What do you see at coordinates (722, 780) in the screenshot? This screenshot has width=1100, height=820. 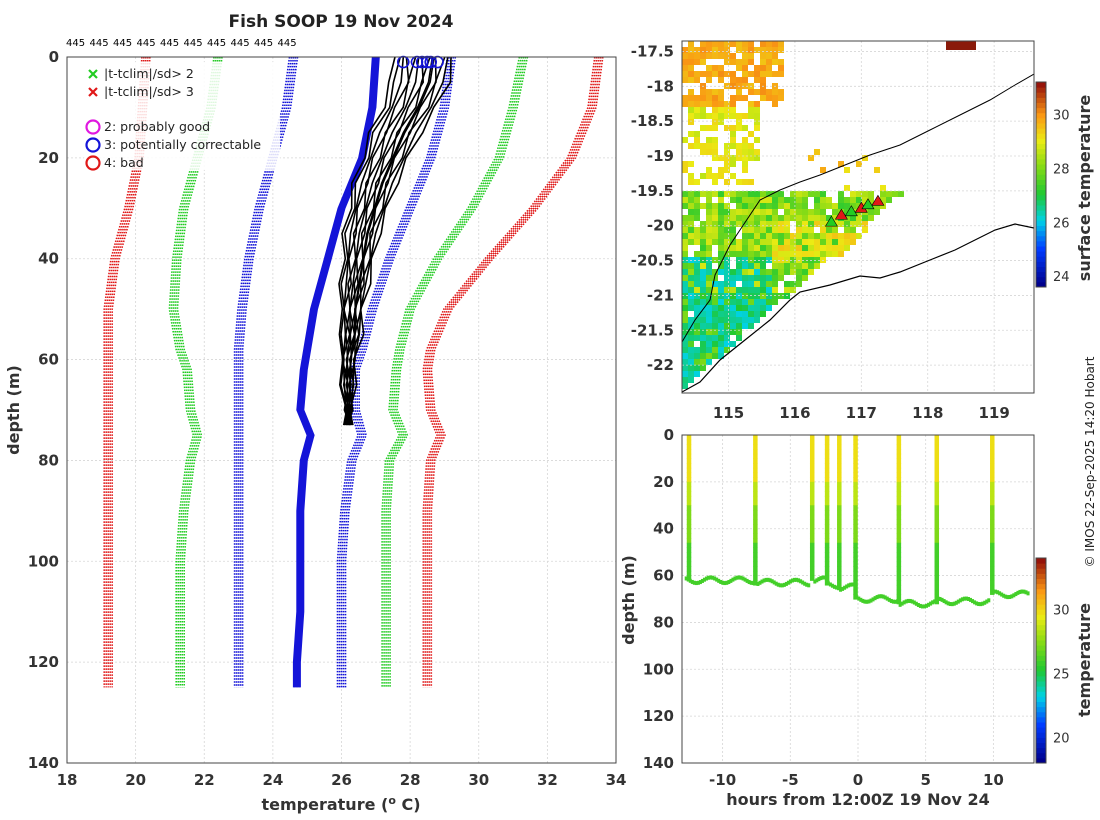 I see `section-x-tick-label: -10` at bounding box center [722, 780].